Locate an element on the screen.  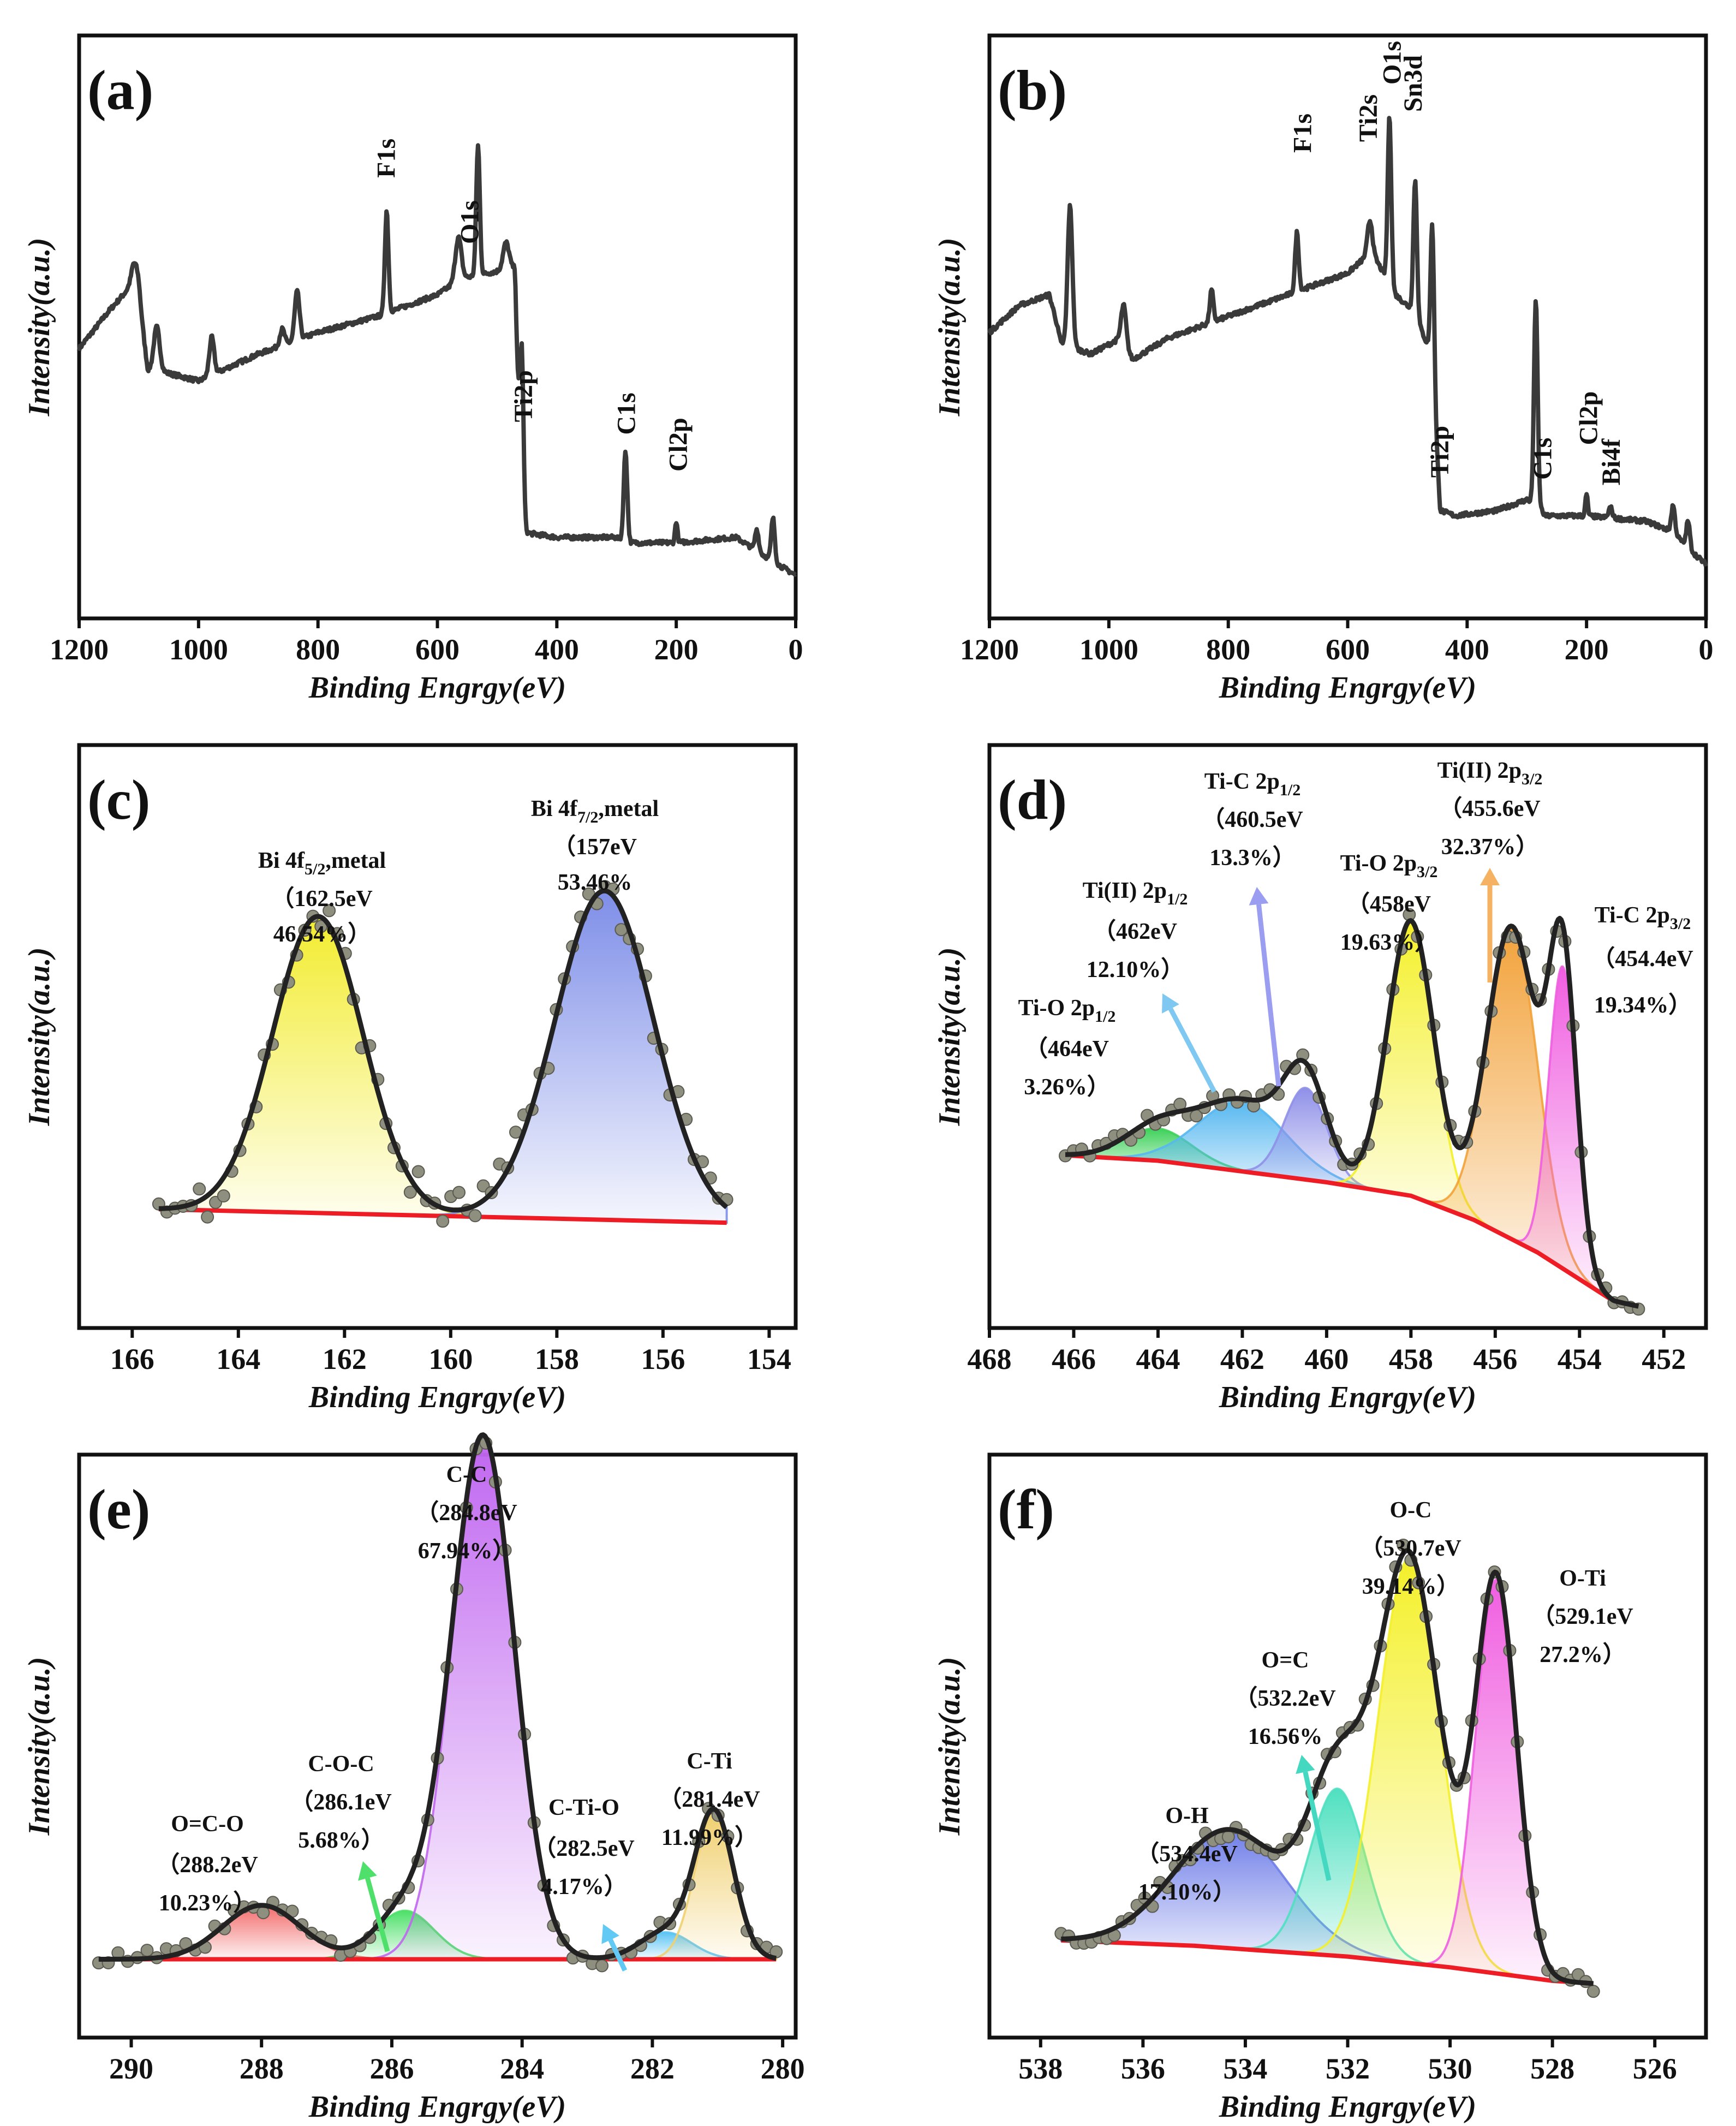
component-binding-energy: （286.1eV is located at coordinates (340, 1802).